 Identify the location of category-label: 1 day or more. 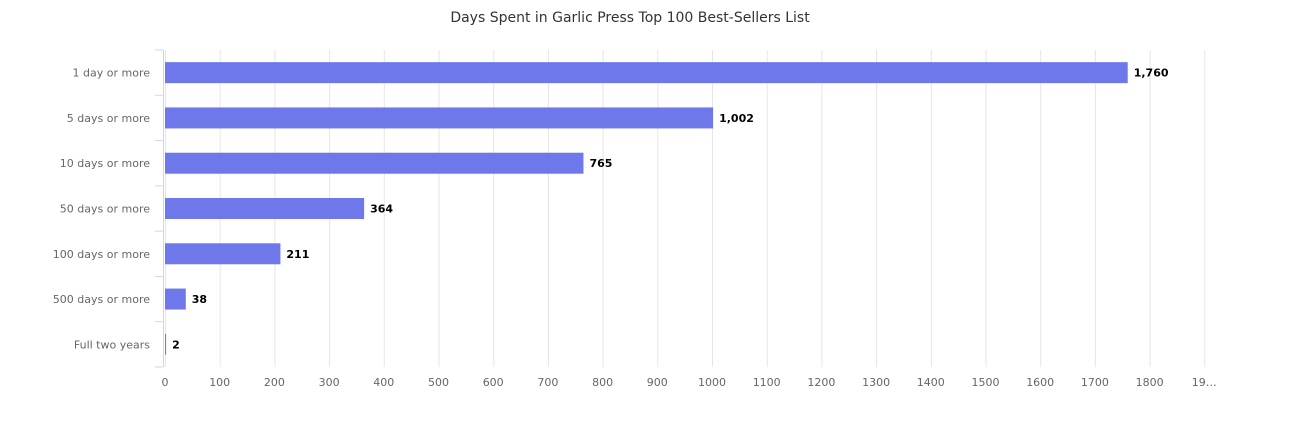
(112, 73).